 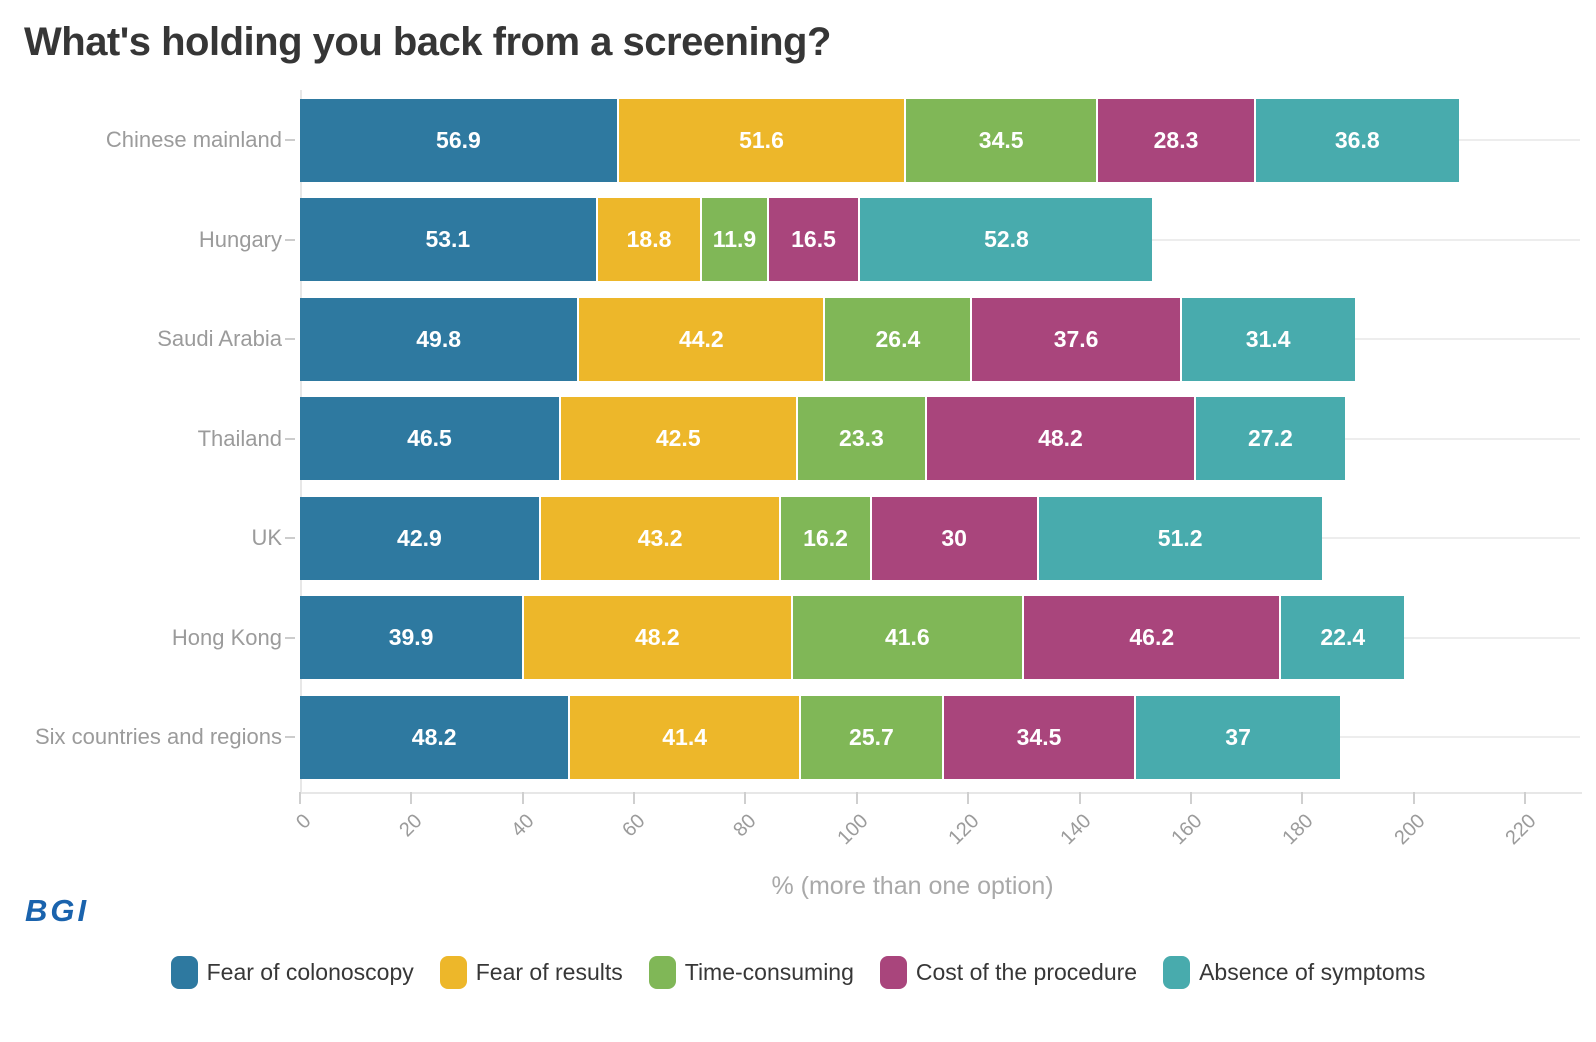 I want to click on bar-value-label: 42.9, so click(x=419, y=537).